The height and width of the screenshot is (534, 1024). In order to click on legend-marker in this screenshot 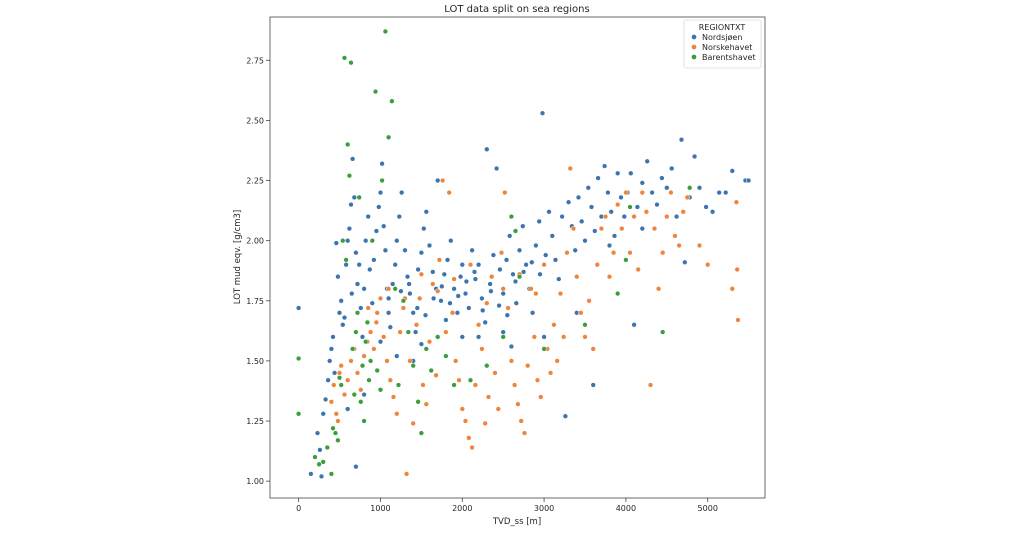, I will do `click(694, 37)`.